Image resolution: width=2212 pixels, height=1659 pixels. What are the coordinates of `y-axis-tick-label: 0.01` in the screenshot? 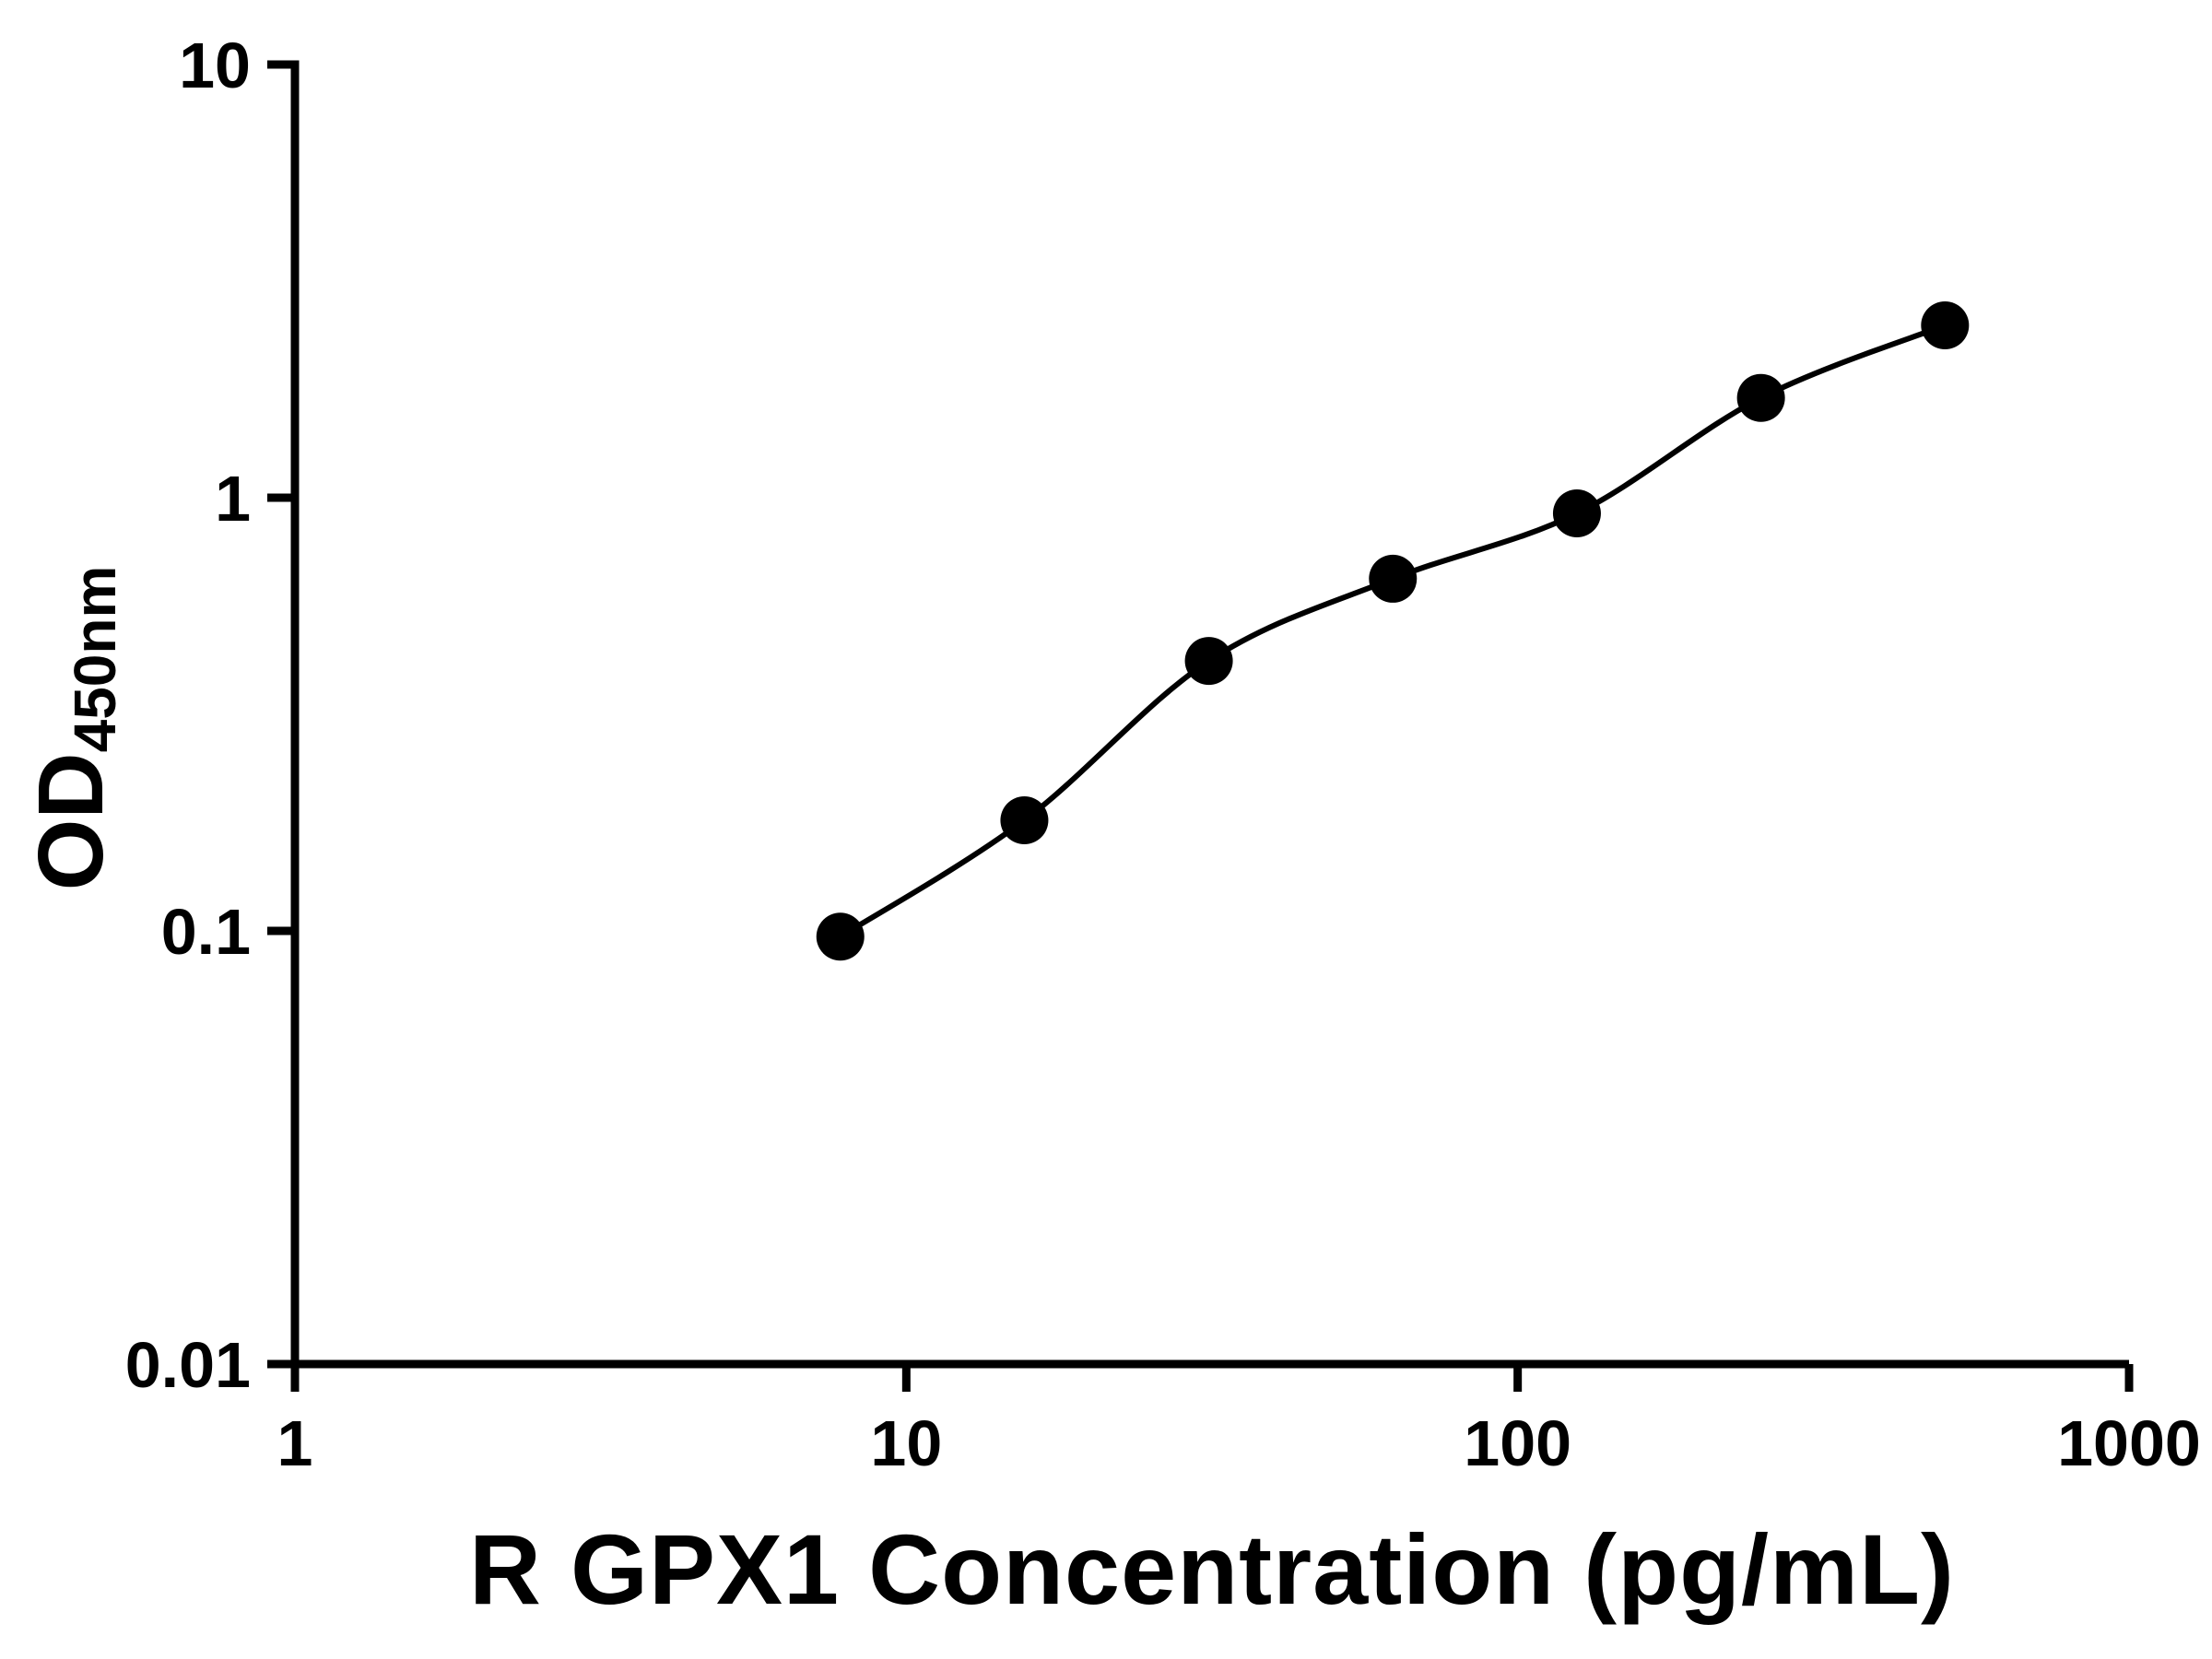 It's located at (188, 1365).